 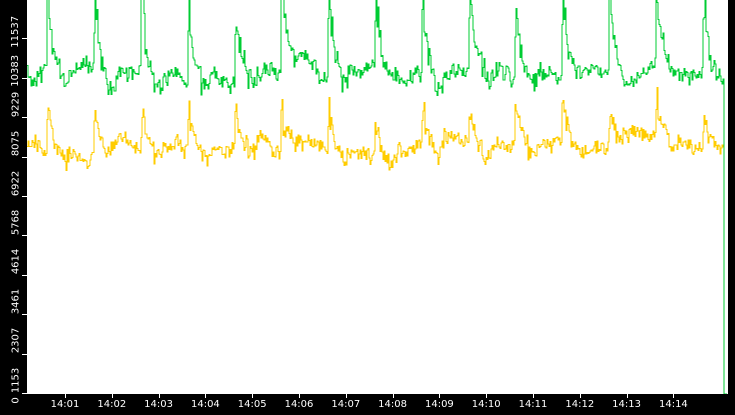 What do you see at coordinates (439, 404) in the screenshot?
I see `x-axis-tick-label: 14:09` at bounding box center [439, 404].